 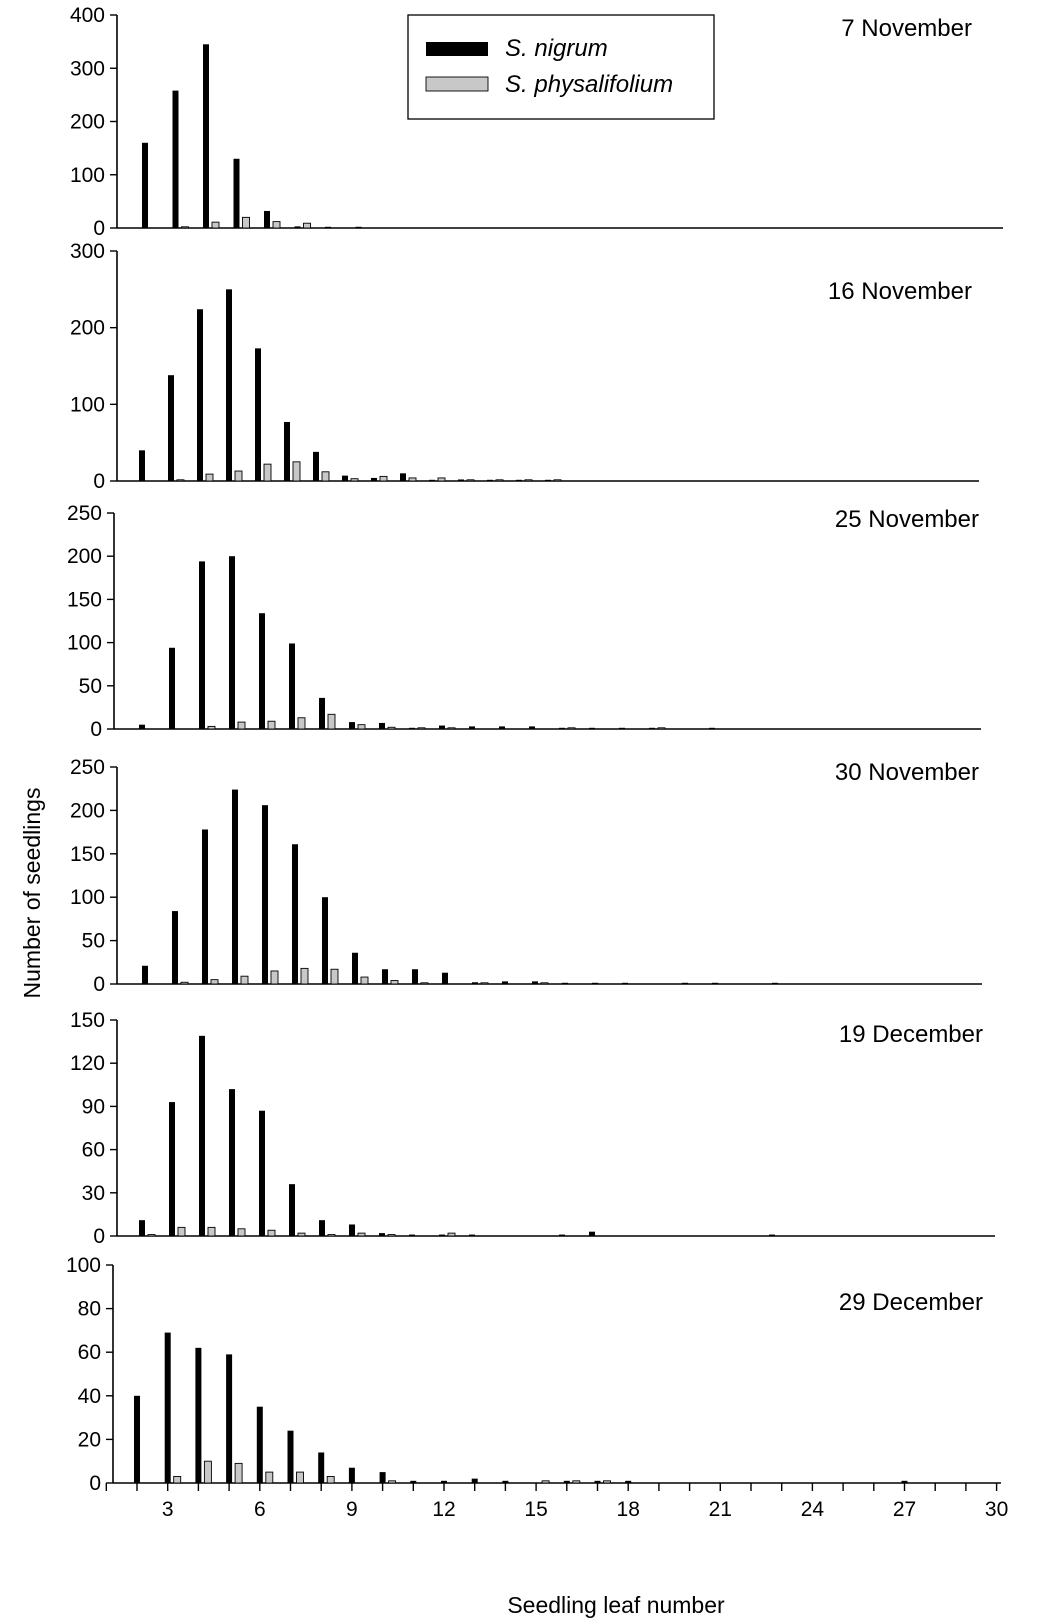 What do you see at coordinates (87, 810) in the screenshot?
I see `y-tick-label: 200` at bounding box center [87, 810].